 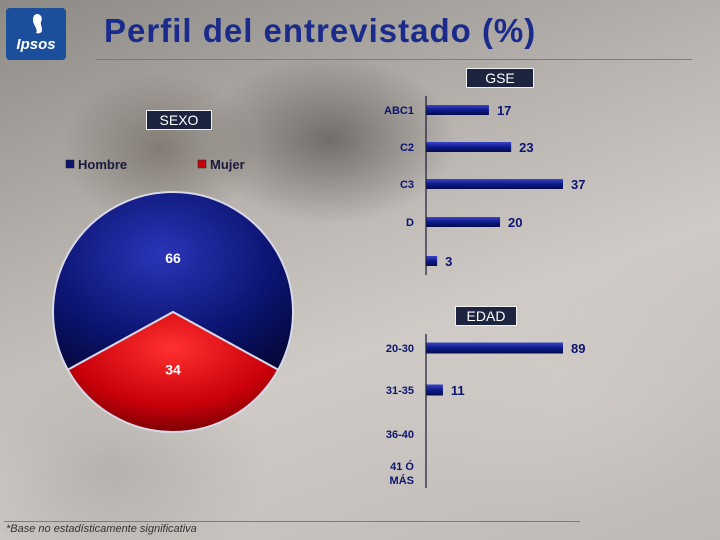 I want to click on legend-label-hombre: Hombre, so click(x=102, y=164).